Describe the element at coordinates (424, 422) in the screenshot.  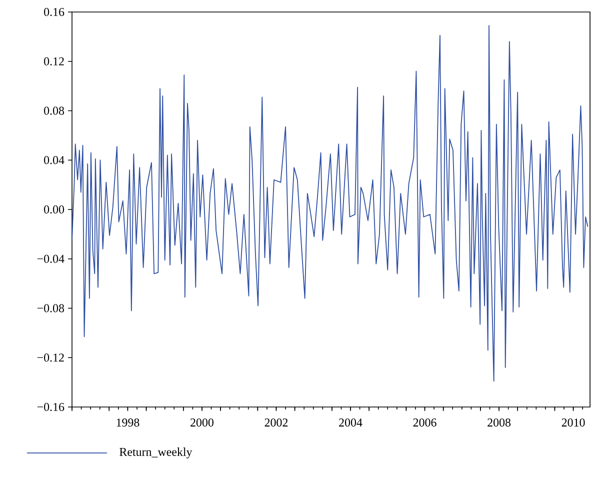
I see `x-tick-label: 2006` at that location.